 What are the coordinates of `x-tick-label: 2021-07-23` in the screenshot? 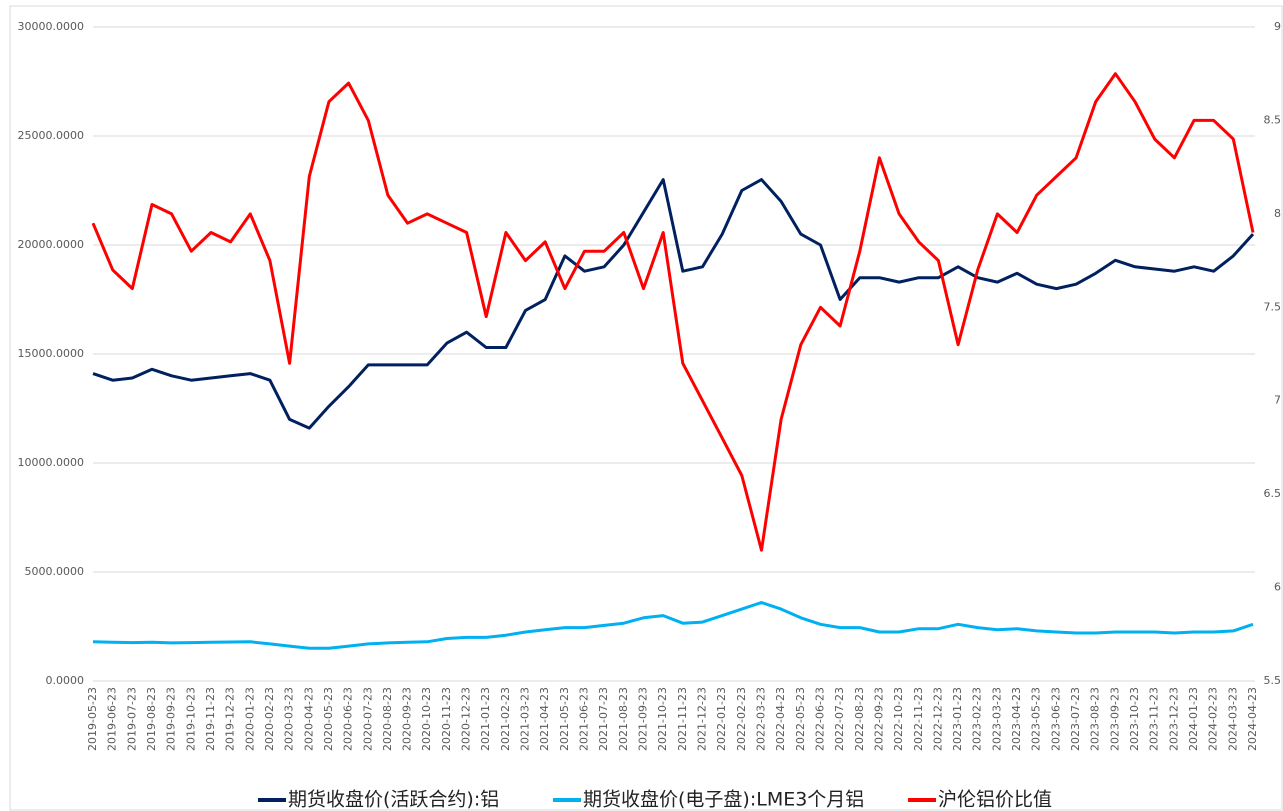 It's located at (603, 719).